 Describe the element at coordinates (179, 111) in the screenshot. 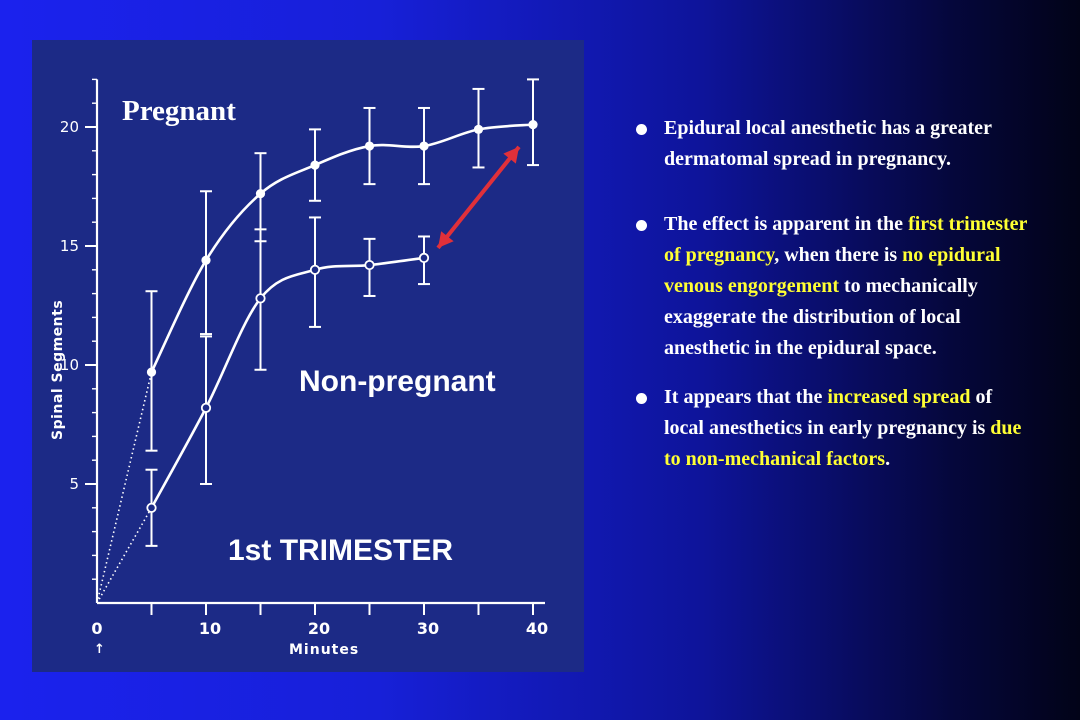

I see `annotation-pregnant: Pregnant` at that location.